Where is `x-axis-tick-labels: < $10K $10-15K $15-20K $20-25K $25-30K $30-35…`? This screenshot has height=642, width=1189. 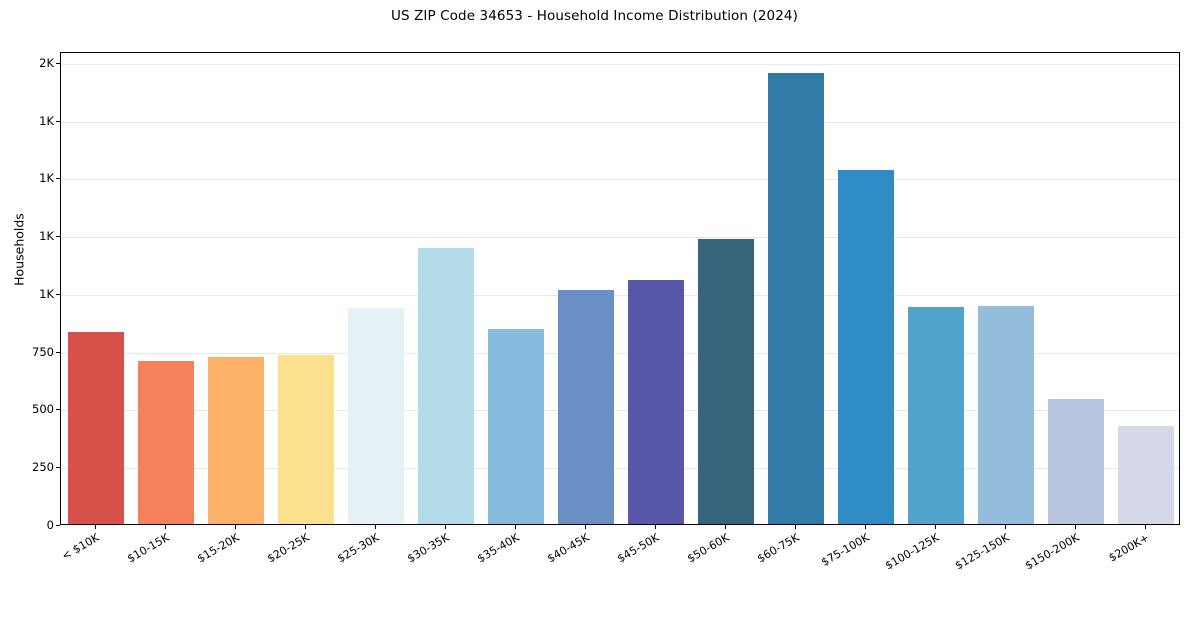
x-axis-tick-labels: < $10K $10-15K $15-20K $20-25K $25-30K $30-35… is located at coordinates (620, 559).